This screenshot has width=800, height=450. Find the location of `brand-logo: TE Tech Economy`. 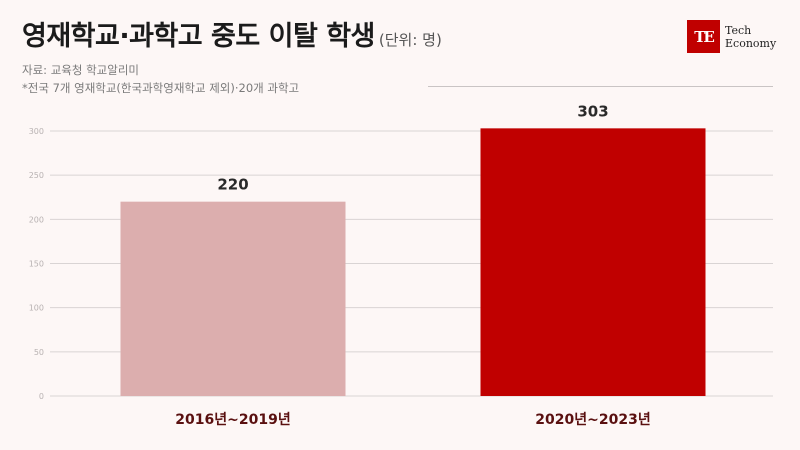

brand-logo: TE Tech Economy is located at coordinates (731, 36).